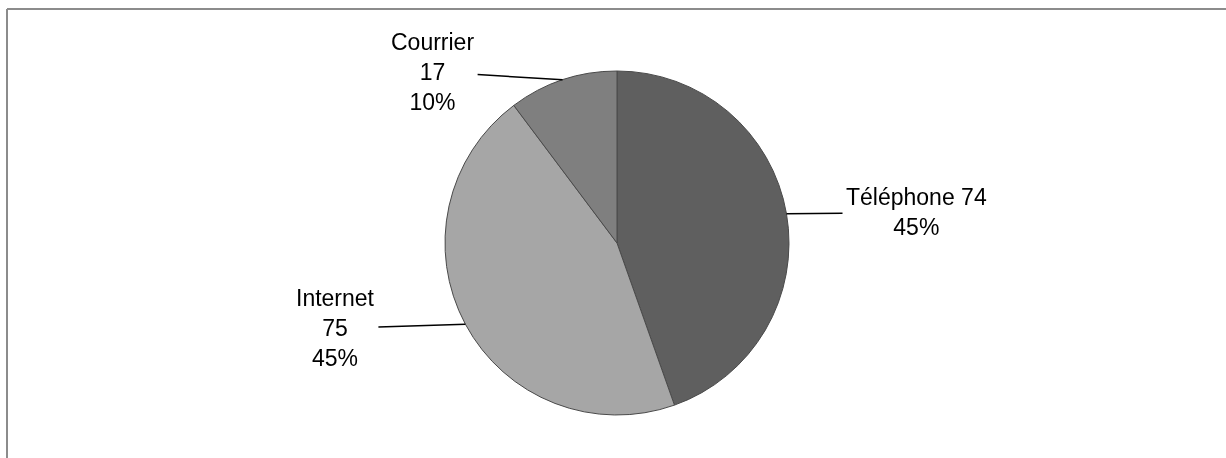  What do you see at coordinates (916, 212) in the screenshot?
I see `slice-label: Téléphone 74 45%` at bounding box center [916, 212].